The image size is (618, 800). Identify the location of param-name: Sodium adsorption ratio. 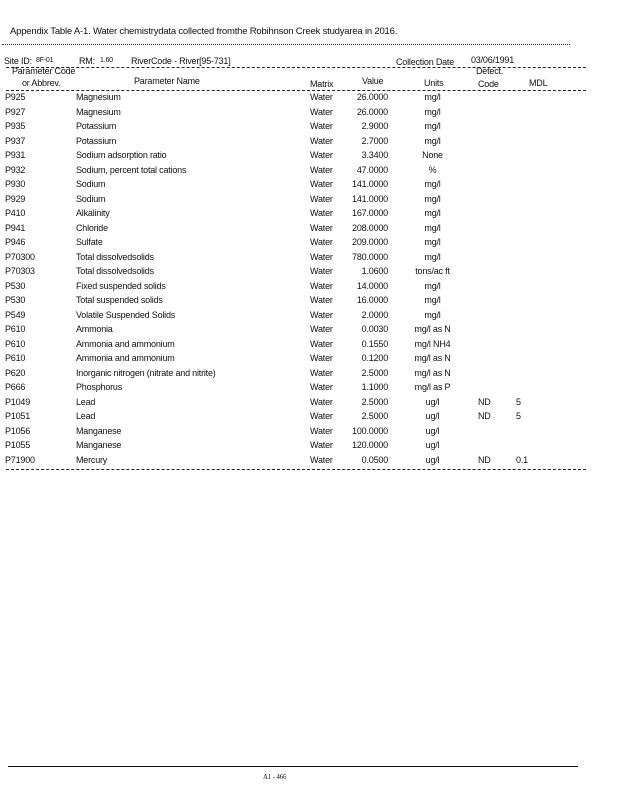
(121, 155).